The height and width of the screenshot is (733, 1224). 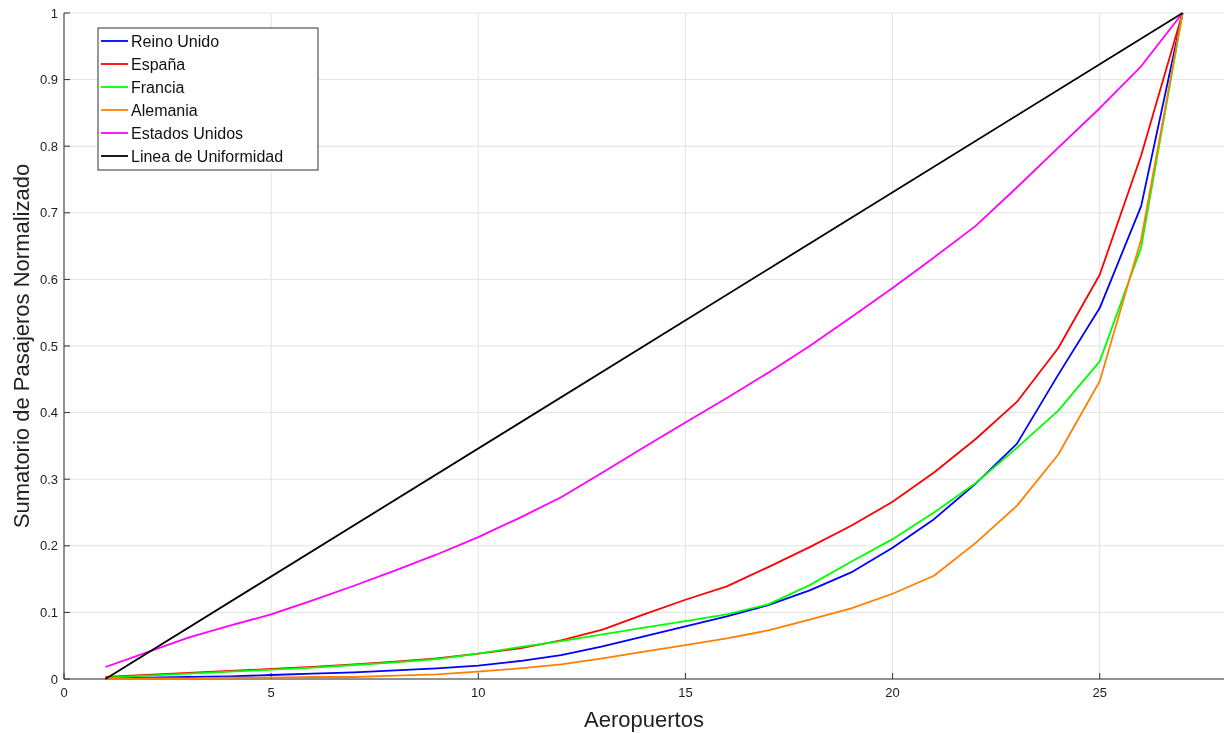 What do you see at coordinates (48, 612) in the screenshot?
I see `y-tick-label: 0.1` at bounding box center [48, 612].